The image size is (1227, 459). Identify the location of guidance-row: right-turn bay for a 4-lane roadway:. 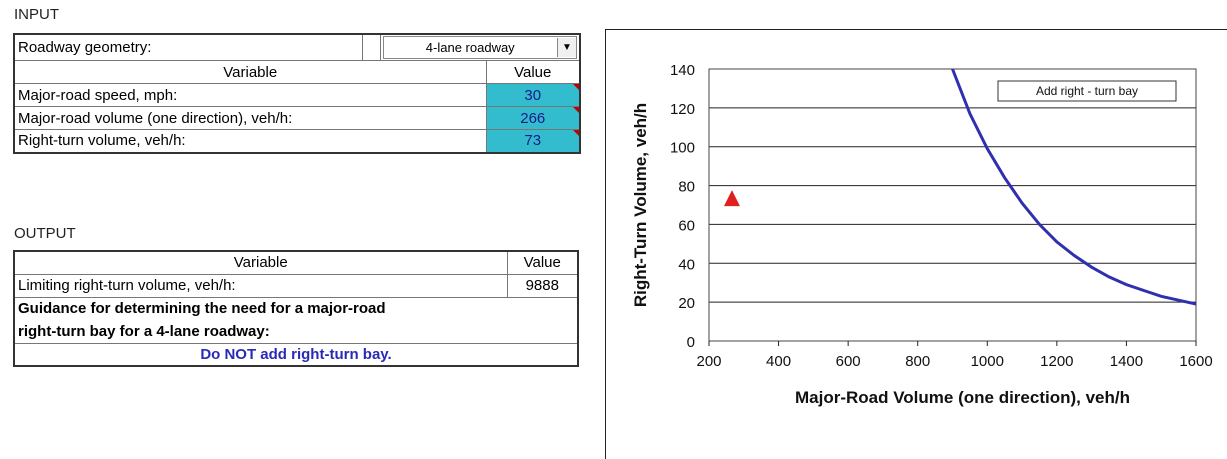
(296, 332).